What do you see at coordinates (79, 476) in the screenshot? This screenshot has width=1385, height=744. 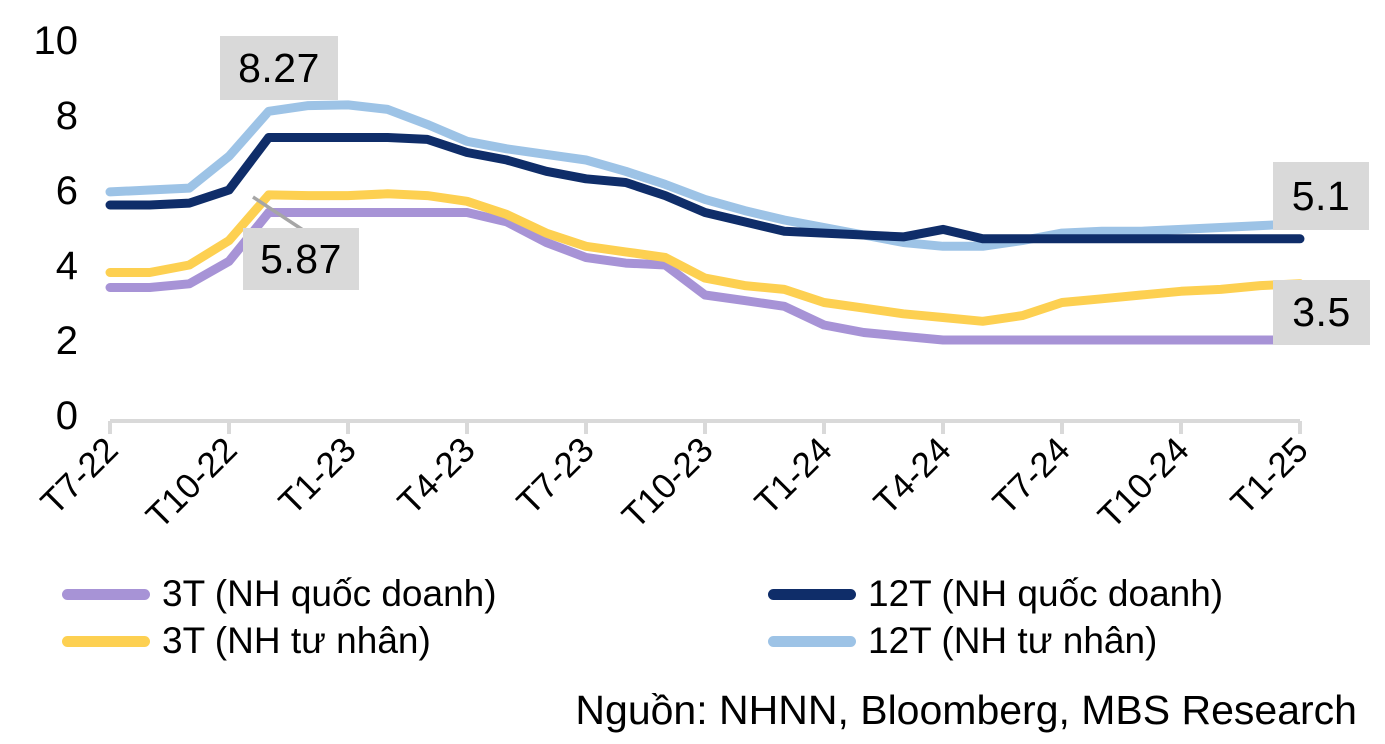 I see `x-axis-label: T7-22` at bounding box center [79, 476].